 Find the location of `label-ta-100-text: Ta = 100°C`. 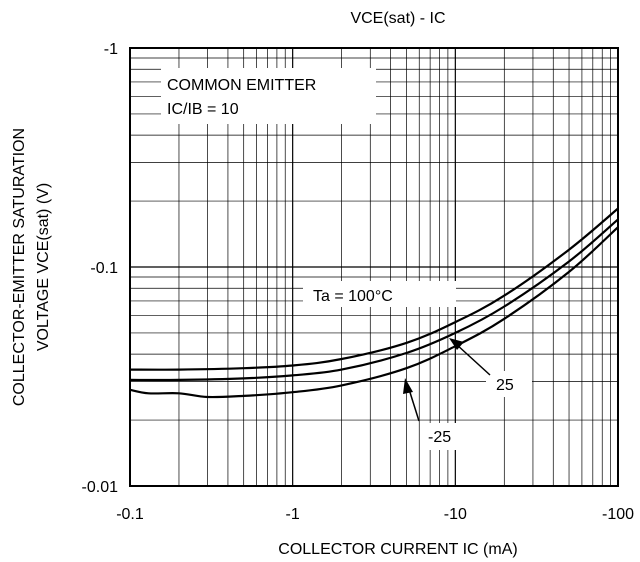

label-ta-100-text: Ta = 100°C is located at coordinates (353, 296).